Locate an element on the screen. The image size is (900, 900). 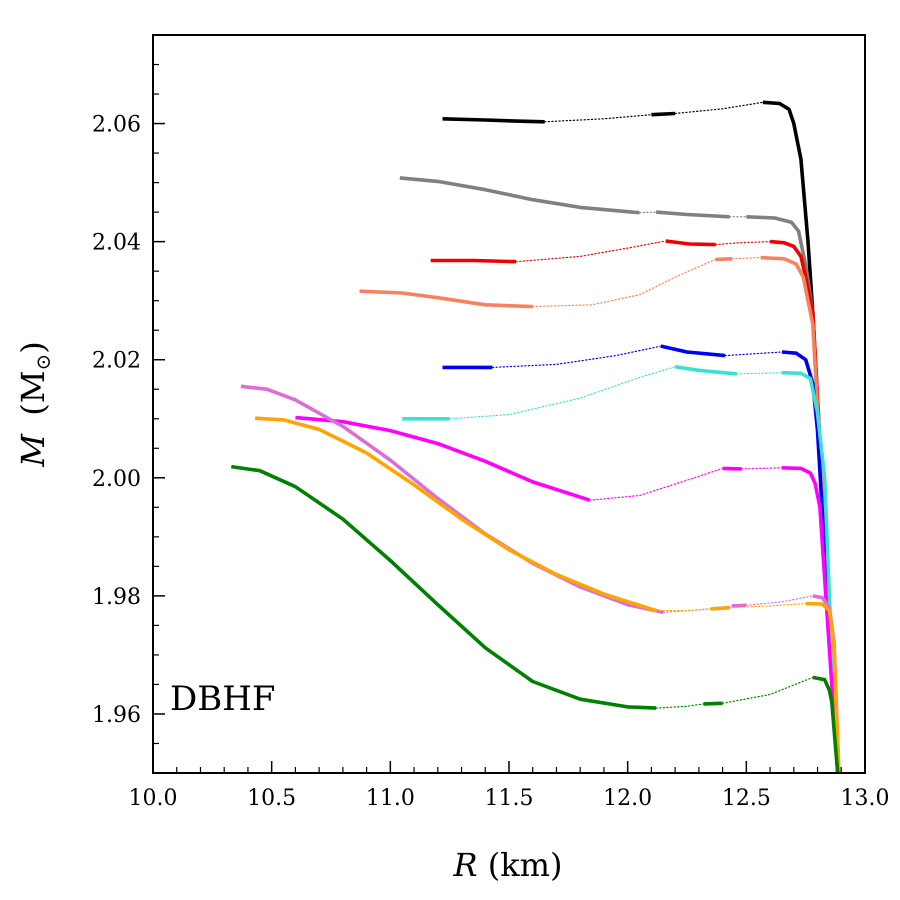
x-tick-label: 11.0 is located at coordinates (390, 798).